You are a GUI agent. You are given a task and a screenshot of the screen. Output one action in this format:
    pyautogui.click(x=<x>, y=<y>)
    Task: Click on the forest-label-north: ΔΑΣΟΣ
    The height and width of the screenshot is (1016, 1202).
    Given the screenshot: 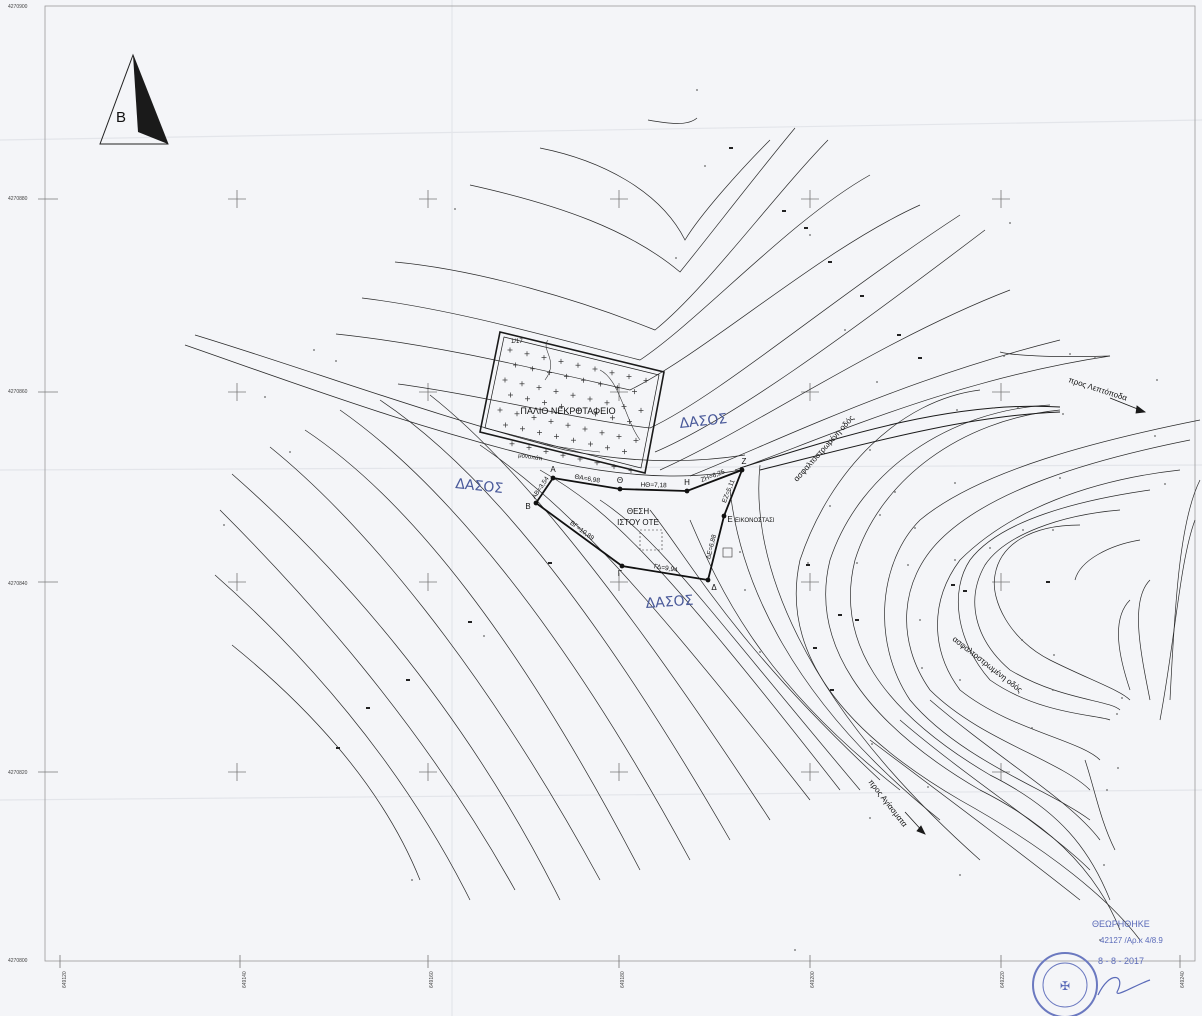 What is the action you would take?
    pyautogui.click(x=703, y=421)
    